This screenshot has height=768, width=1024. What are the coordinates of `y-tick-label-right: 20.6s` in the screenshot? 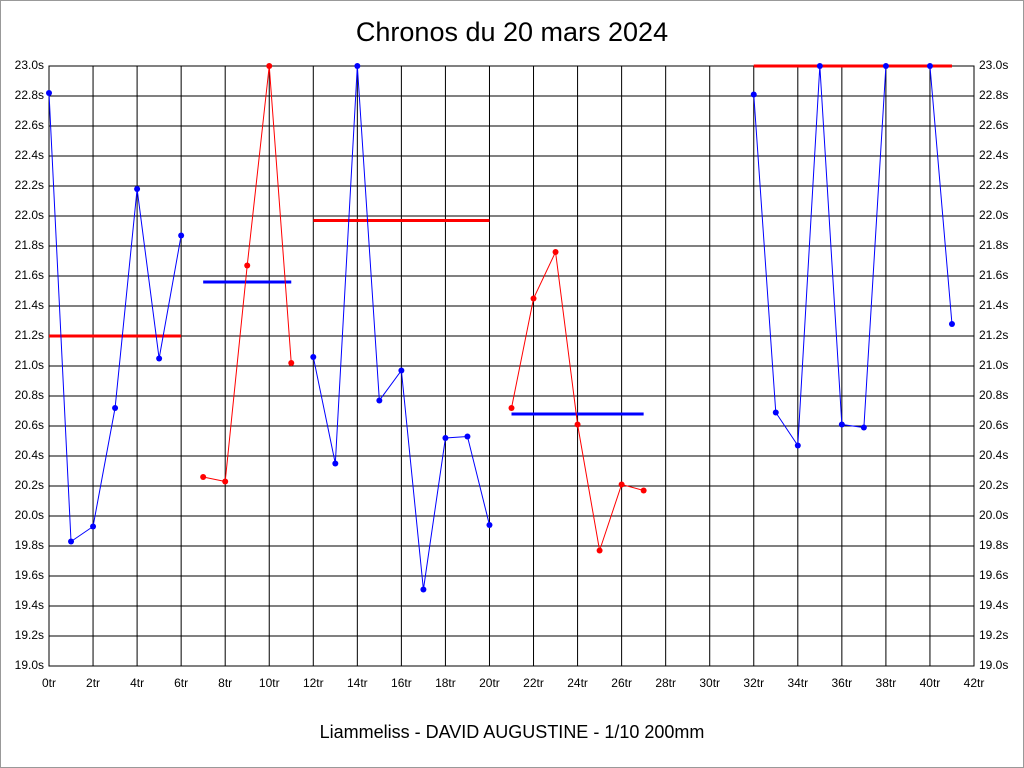 It's located at (993, 425).